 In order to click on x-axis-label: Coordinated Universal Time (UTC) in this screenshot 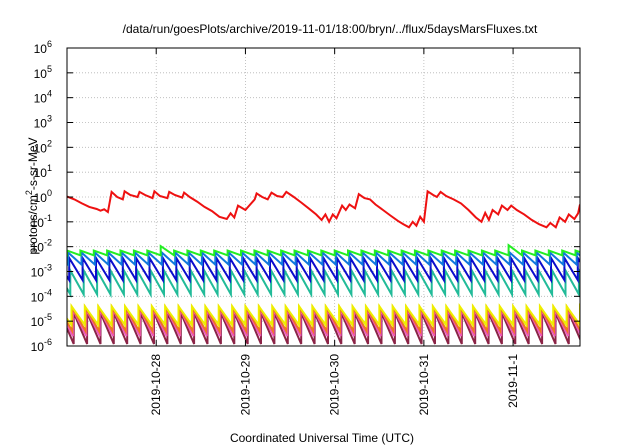, I will do `click(322, 438)`.